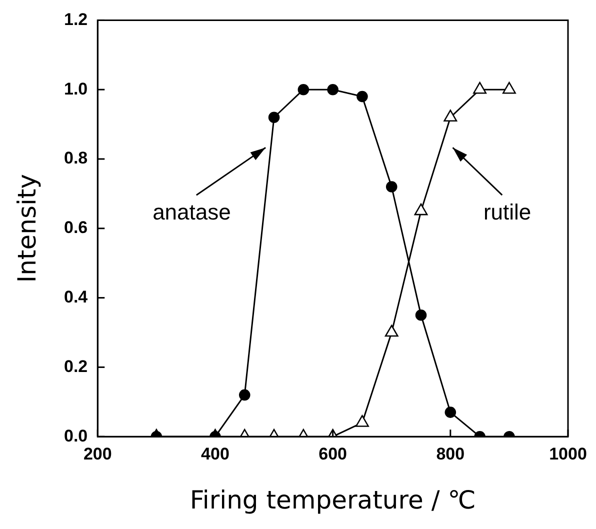 The height and width of the screenshot is (529, 596). Describe the element at coordinates (568, 454) in the screenshot. I see `x-tick-label: 1000` at that location.